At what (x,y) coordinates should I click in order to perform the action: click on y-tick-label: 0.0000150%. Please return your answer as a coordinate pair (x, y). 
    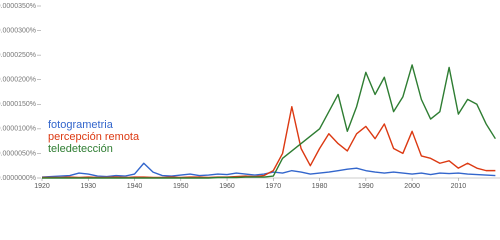
    Looking at the image, I should click on (18, 104).